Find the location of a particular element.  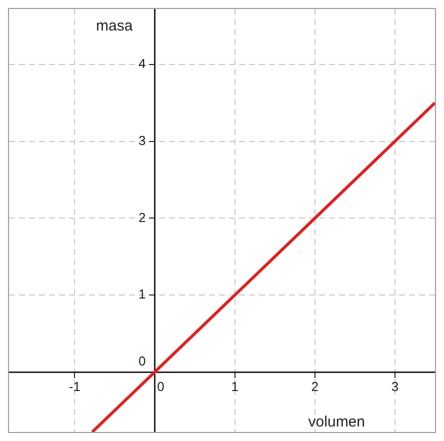

y-tick-label: 4 is located at coordinates (142, 63).